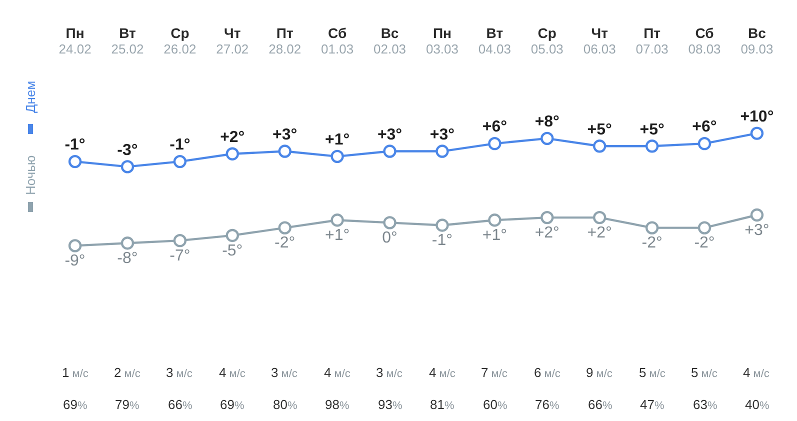 This screenshot has width=797, height=421. What do you see at coordinates (547, 372) in the screenshot?
I see `text: 6 м/с` at bounding box center [547, 372].